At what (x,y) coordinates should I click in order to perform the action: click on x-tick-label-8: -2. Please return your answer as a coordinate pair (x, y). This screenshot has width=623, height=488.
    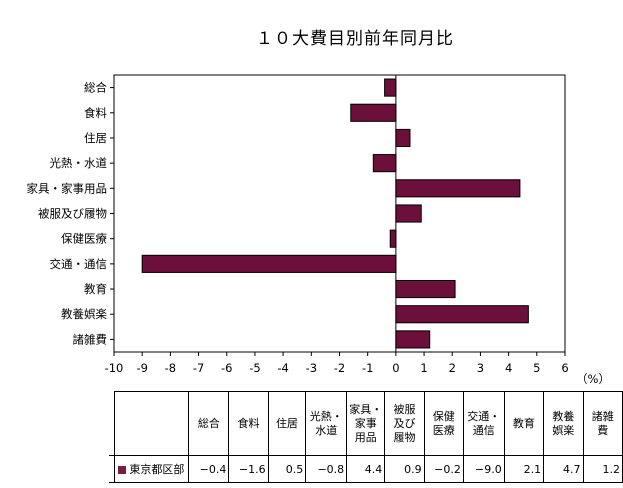
    Looking at the image, I should click on (339, 368).